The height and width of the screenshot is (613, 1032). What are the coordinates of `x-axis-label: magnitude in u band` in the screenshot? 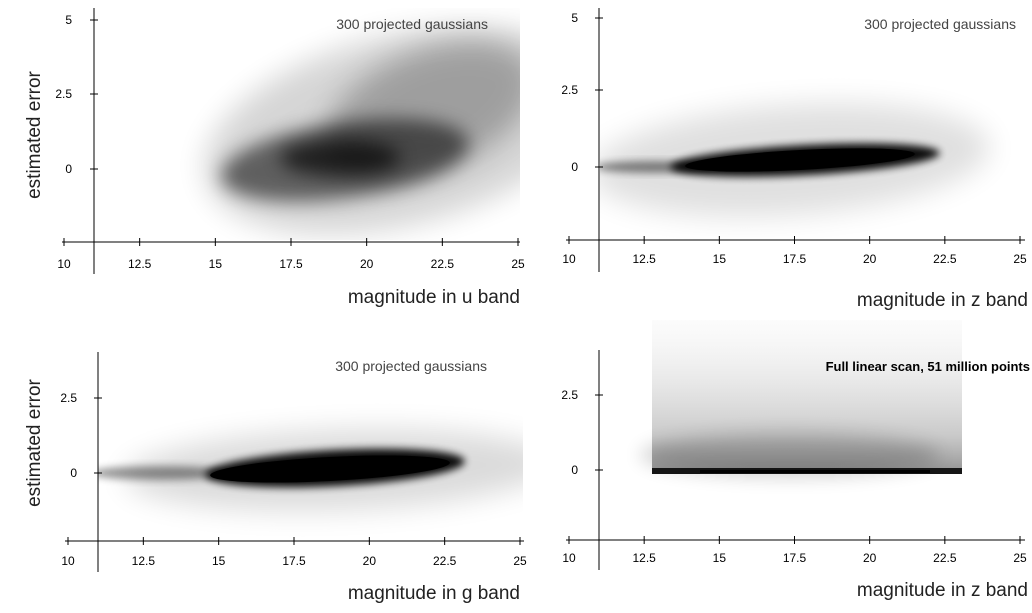 It's located at (434, 297).